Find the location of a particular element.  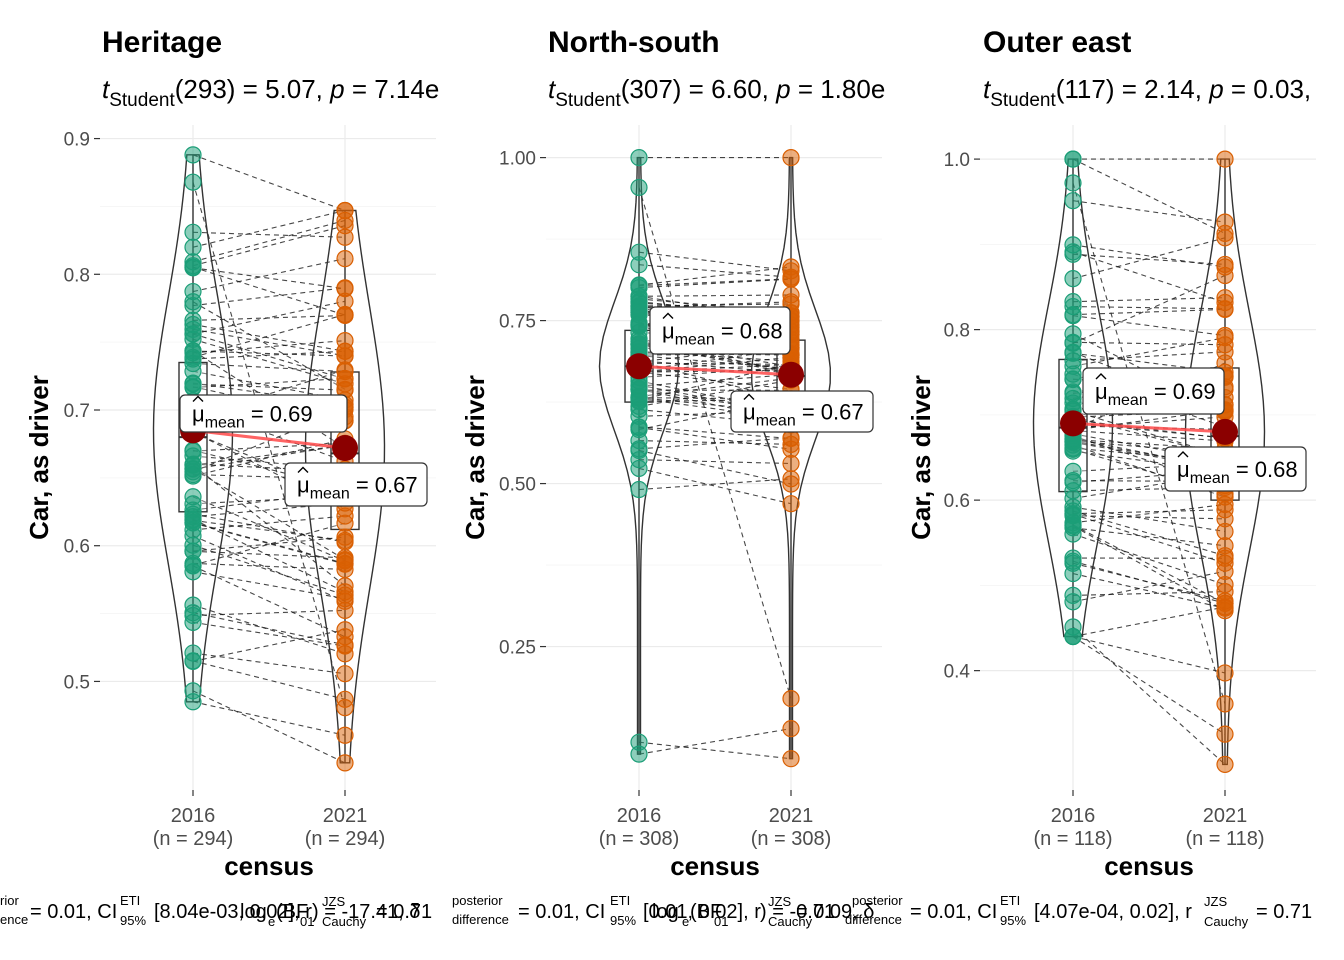

mean-point-2016 is located at coordinates (1073, 423).